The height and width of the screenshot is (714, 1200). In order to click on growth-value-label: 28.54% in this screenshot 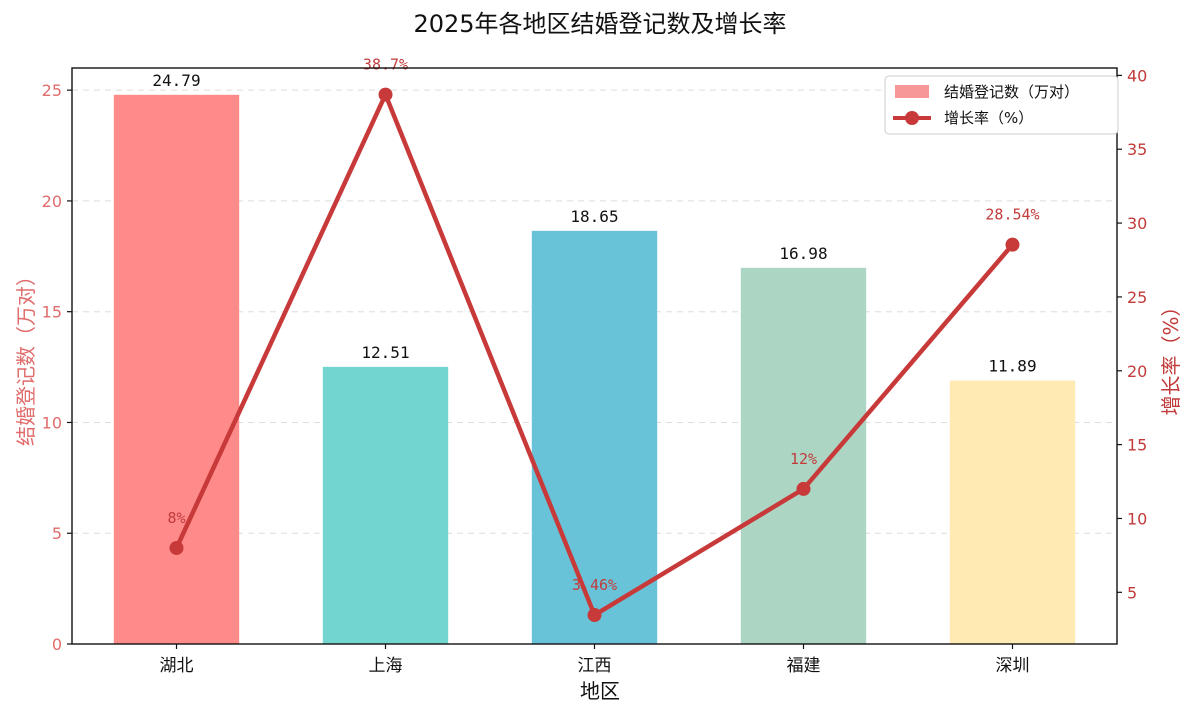, I will do `click(1012, 215)`.